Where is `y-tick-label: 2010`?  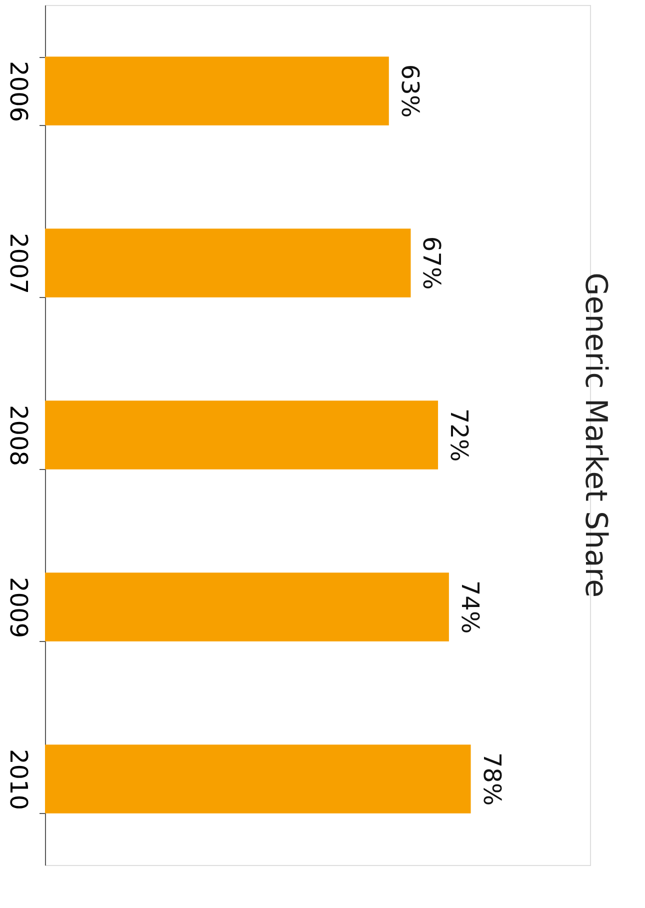 y-tick-label: 2010 is located at coordinates (18, 779).